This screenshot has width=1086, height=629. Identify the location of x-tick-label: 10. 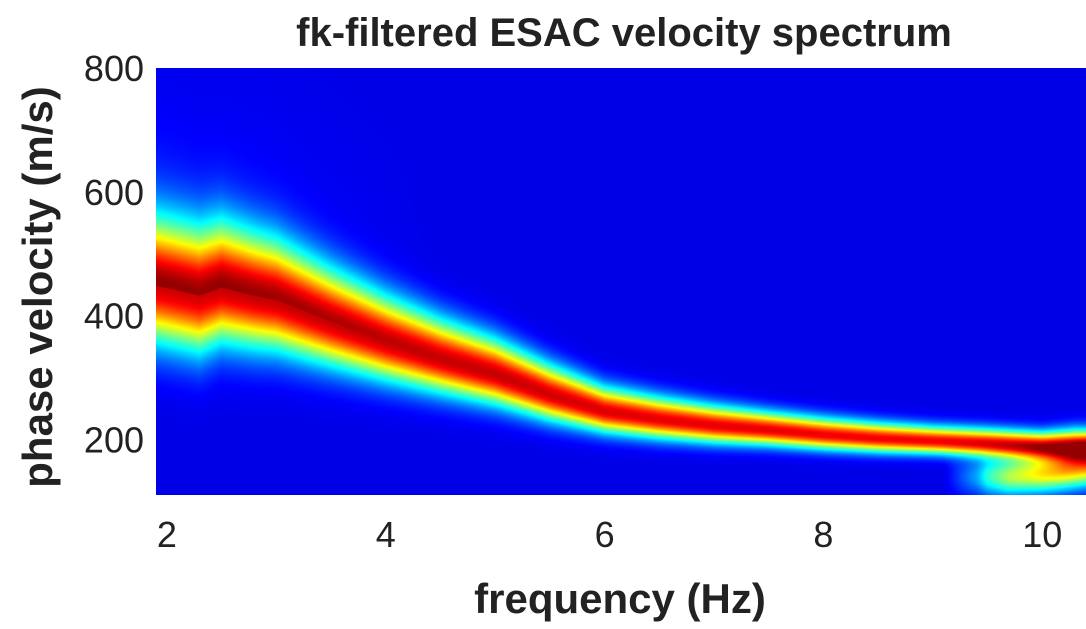
(1042, 534).